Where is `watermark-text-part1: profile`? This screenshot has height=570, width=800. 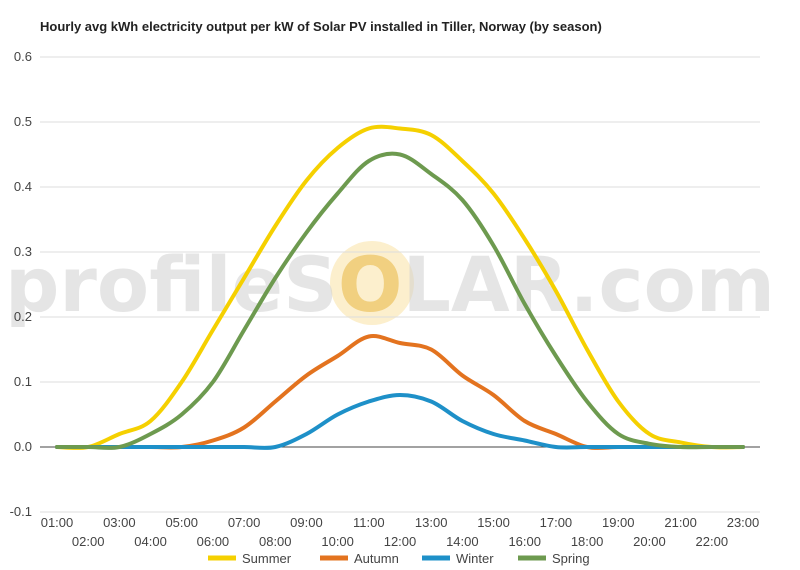
watermark-text-part1: profile is located at coordinates (144, 284).